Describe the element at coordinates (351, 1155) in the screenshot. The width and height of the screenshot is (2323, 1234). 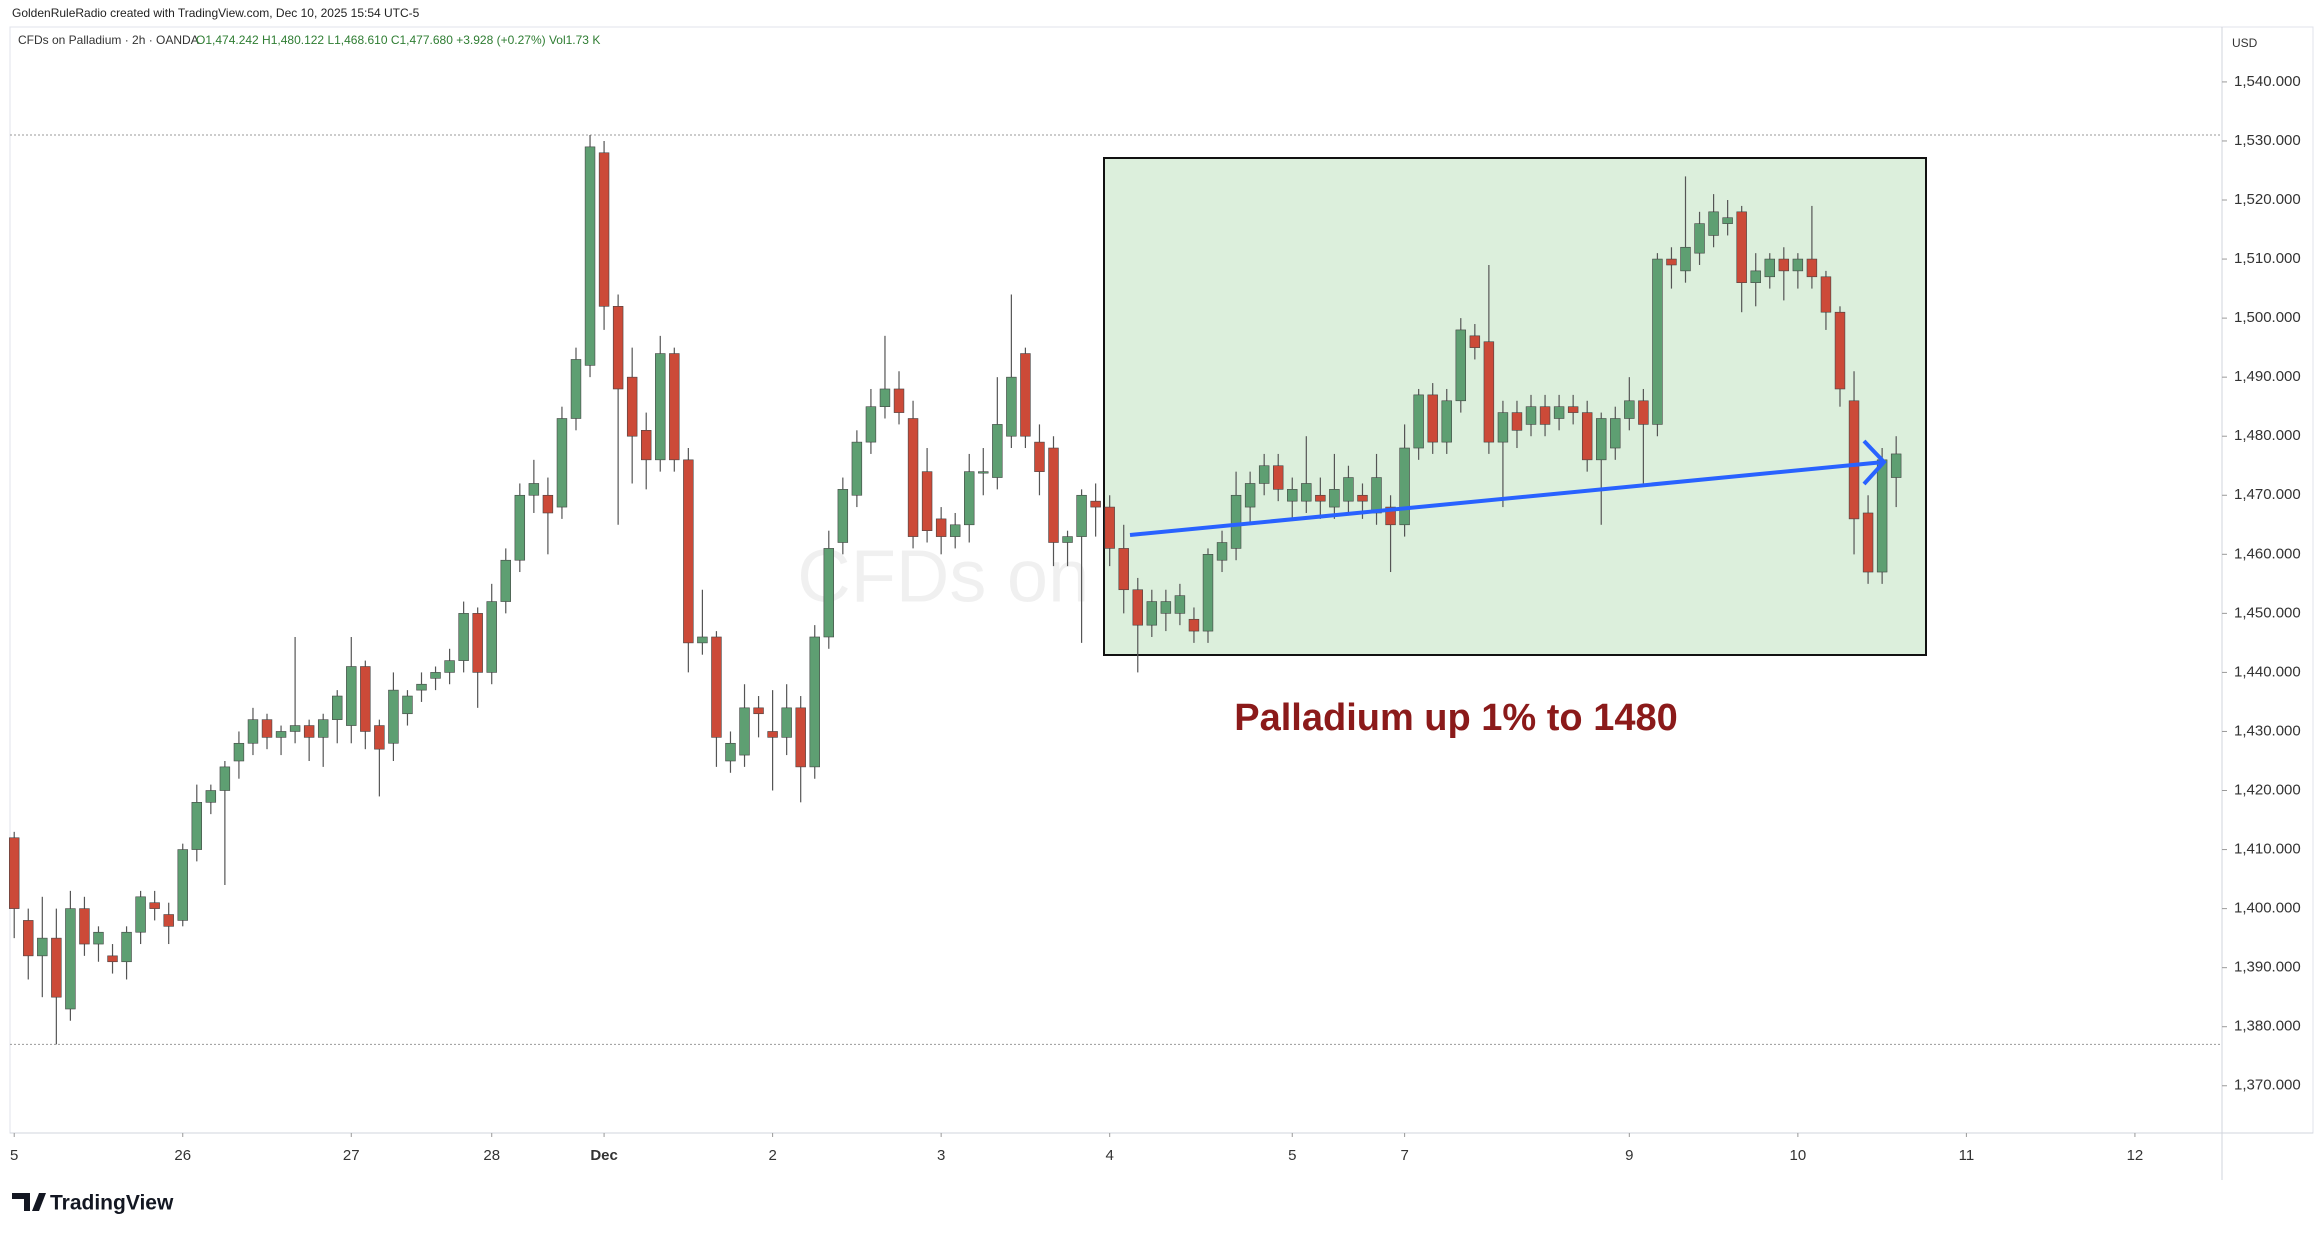
I see `x-tick-label: 27` at that location.